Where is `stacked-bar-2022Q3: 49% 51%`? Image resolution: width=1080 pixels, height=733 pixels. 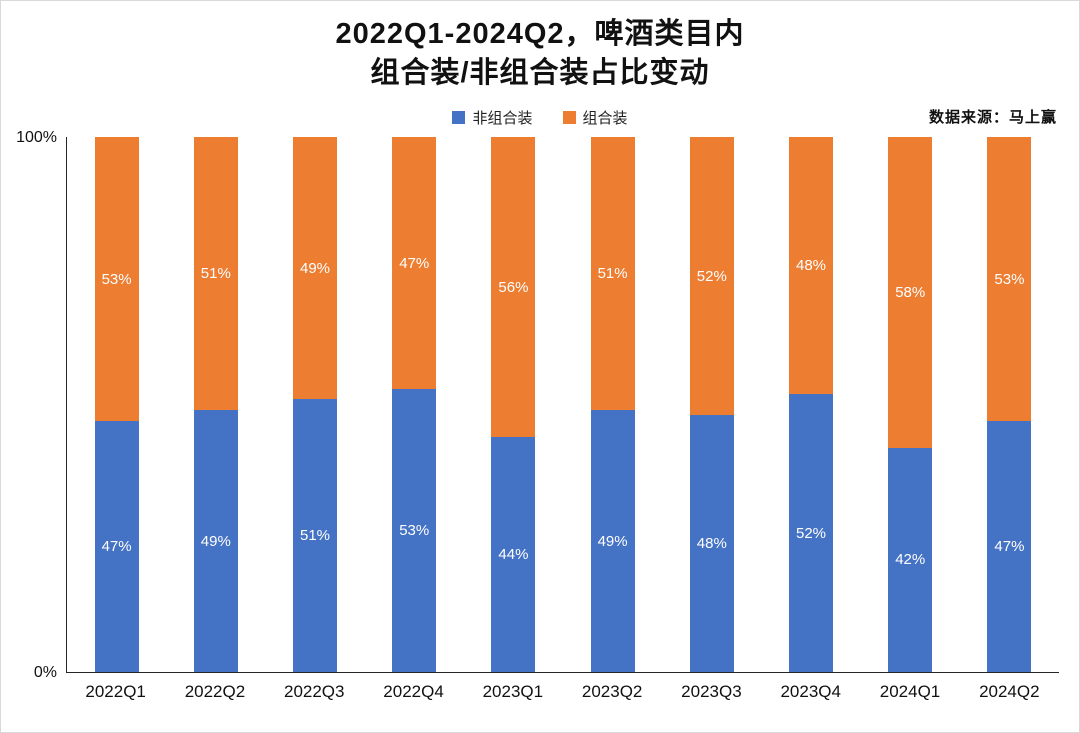
stacked-bar-2022Q3: 49% 51% is located at coordinates (315, 405).